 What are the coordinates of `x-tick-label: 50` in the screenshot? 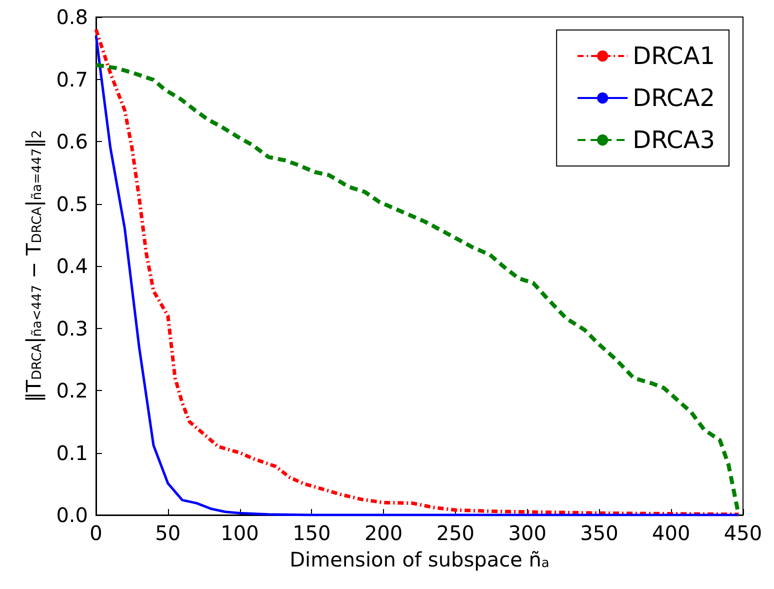 It's located at (168, 533).